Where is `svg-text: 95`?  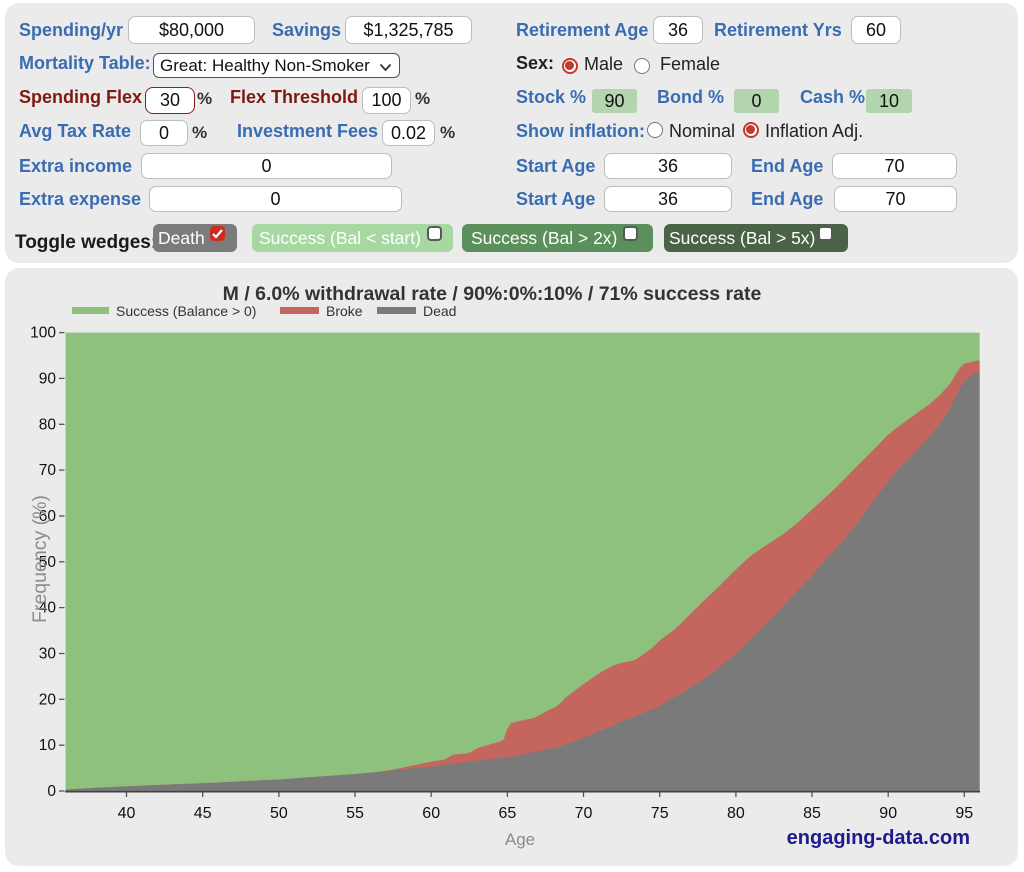 svg-text: 95 is located at coordinates (964, 813).